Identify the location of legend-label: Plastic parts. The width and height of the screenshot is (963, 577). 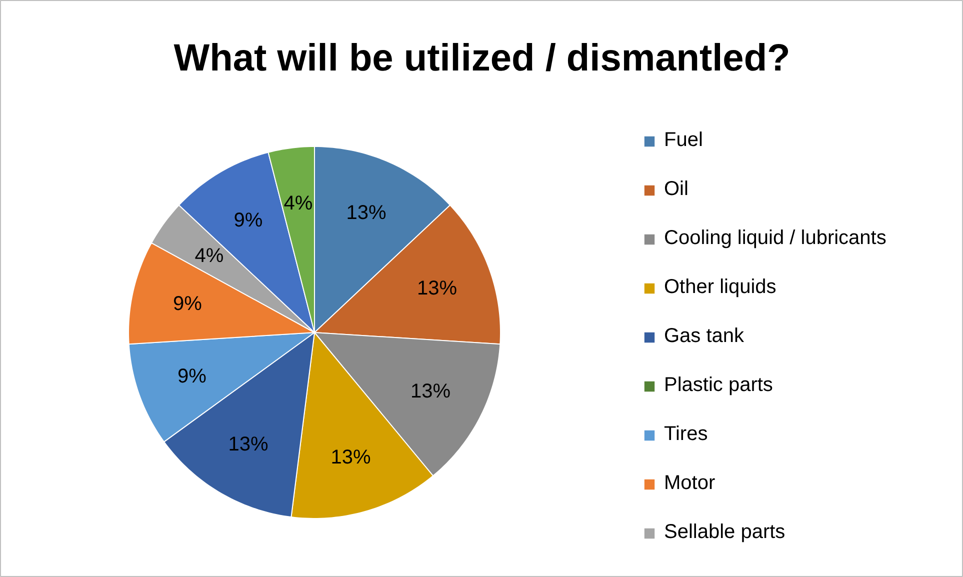
(718, 385).